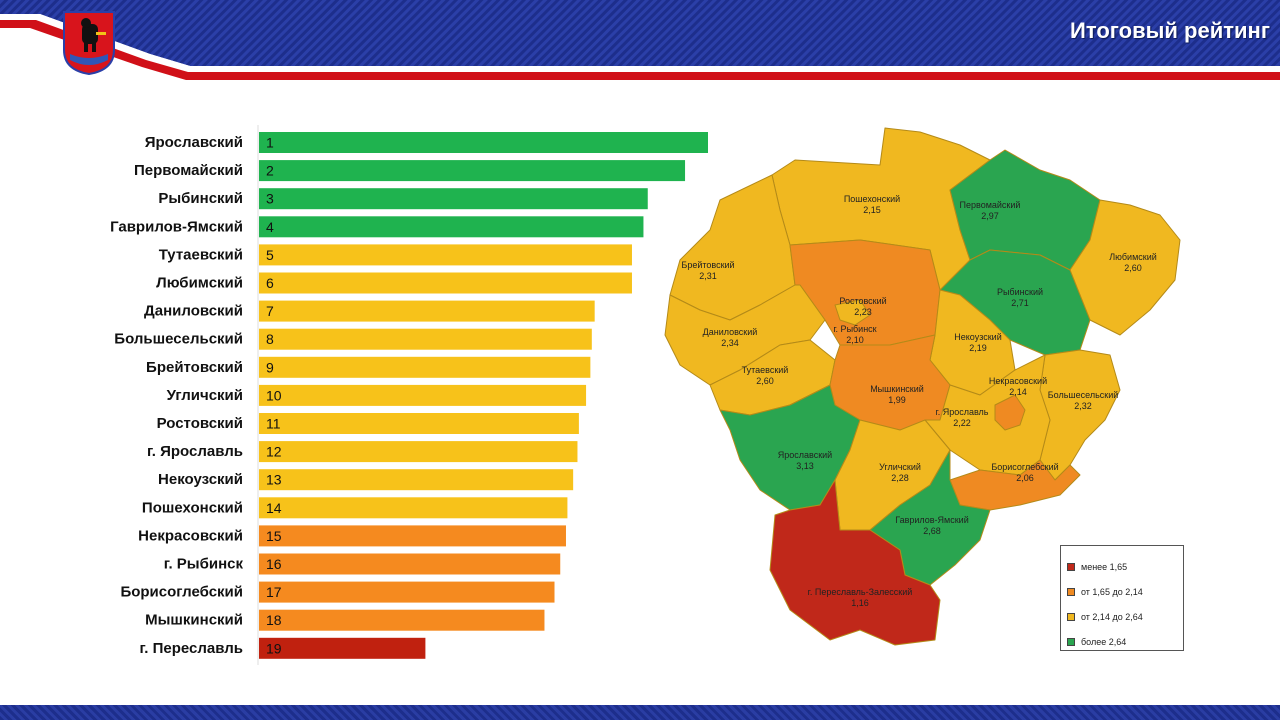 The width and height of the screenshot is (1280, 720). Describe the element at coordinates (194, 367) in the screenshot. I see `category-label: Брейтовский` at that location.